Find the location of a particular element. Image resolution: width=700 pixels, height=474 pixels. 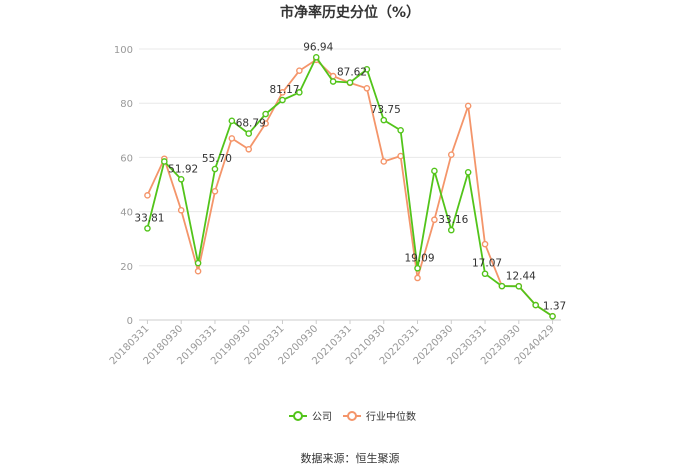

data-label: 12.44 is located at coordinates (521, 276).